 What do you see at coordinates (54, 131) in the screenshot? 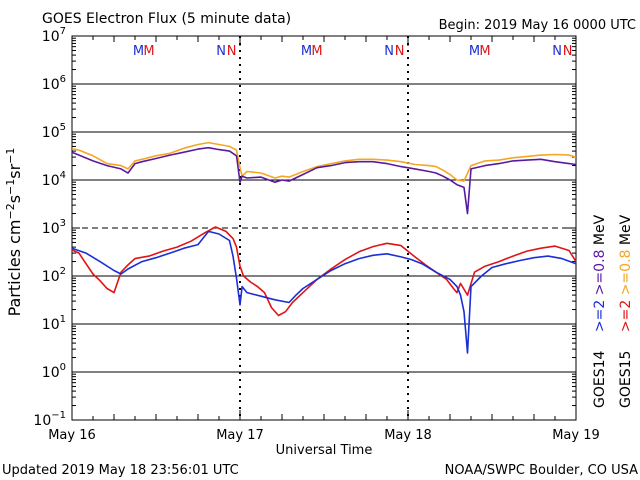
I see `y-tick-label: 10⁵` at bounding box center [54, 131].